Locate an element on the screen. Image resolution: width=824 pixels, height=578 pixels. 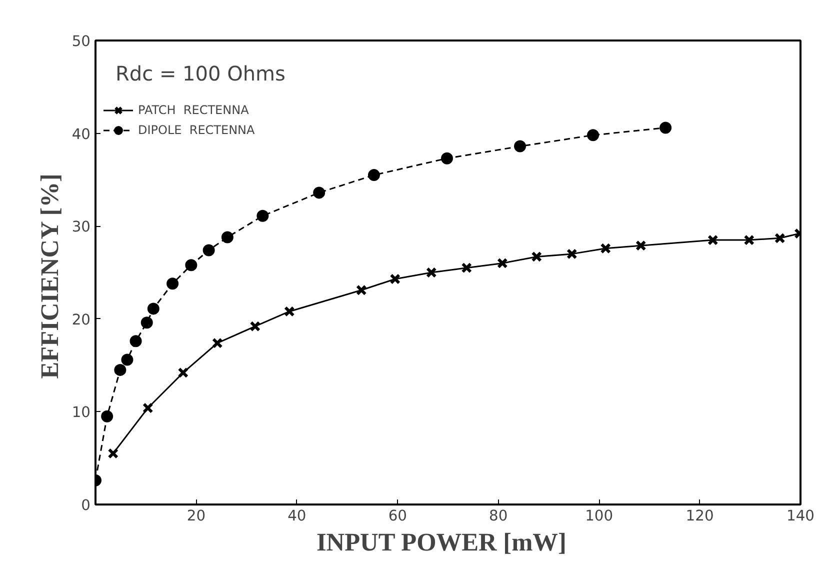
y-tick-label: 40 is located at coordinates (81, 134).